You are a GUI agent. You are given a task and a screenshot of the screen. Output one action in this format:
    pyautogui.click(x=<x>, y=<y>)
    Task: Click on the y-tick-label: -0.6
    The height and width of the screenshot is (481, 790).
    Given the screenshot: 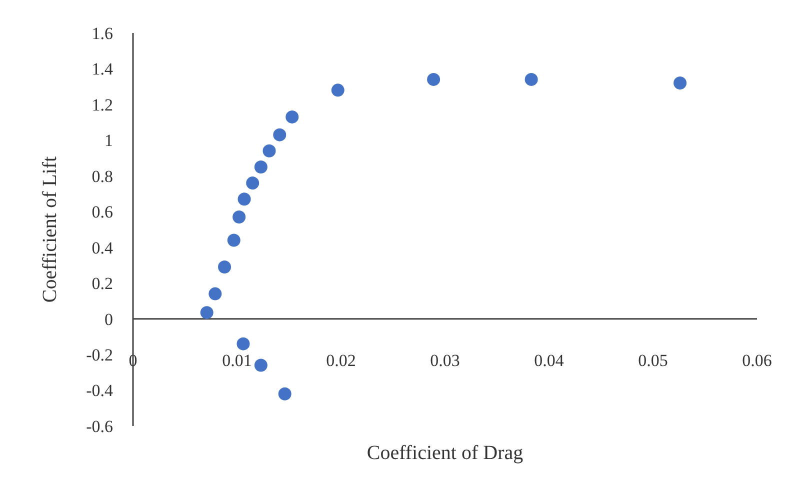 What is the action you would take?
    pyautogui.click(x=99, y=426)
    